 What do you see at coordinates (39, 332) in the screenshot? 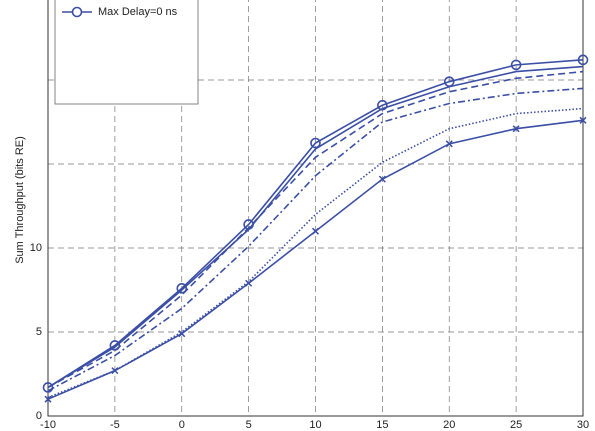
I see `y-tick-label: 5` at bounding box center [39, 332].